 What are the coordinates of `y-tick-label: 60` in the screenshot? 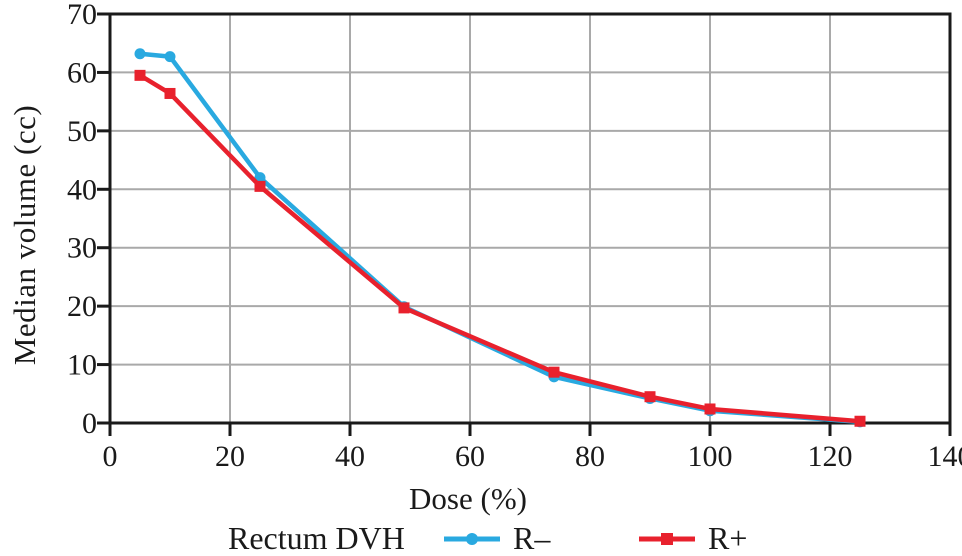 It's located at (82, 72).